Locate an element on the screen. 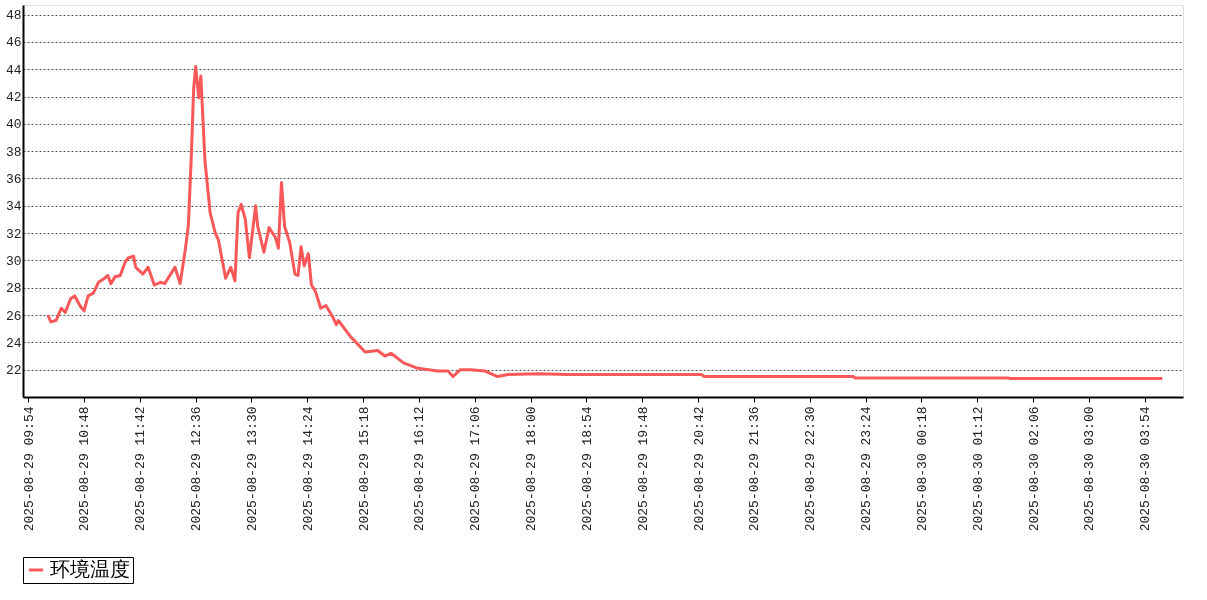 The image size is (1207, 600). y-tick-label: 30 is located at coordinates (13, 261).